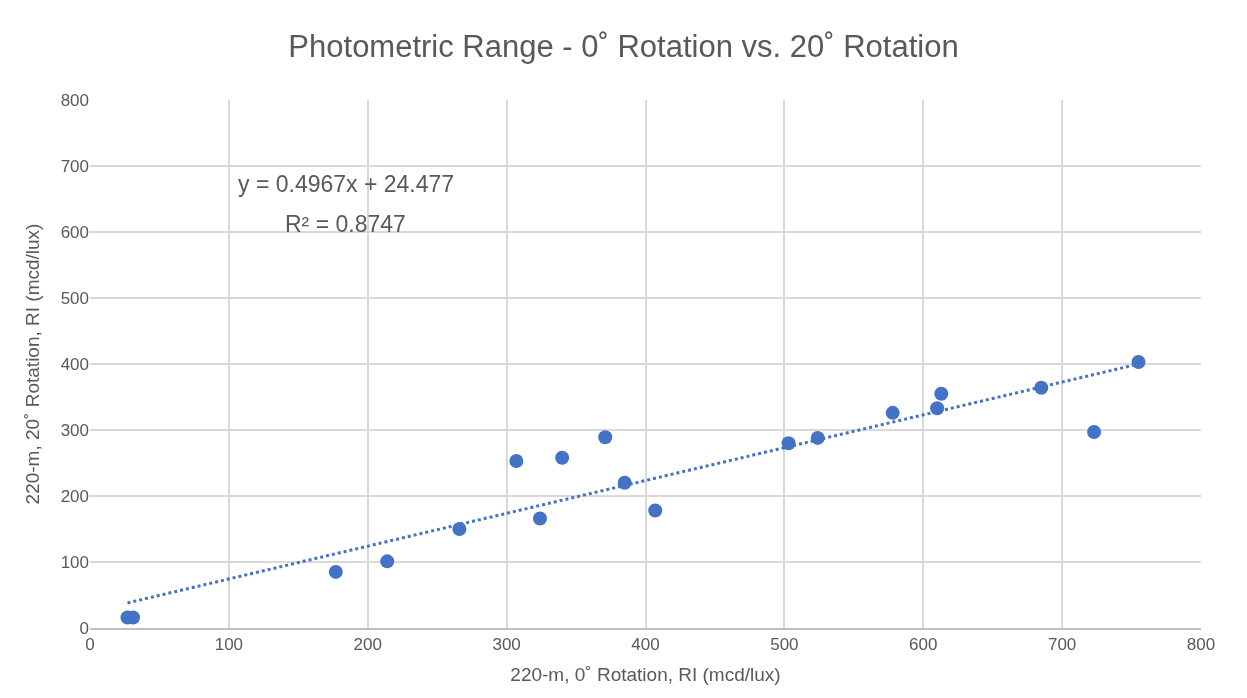  Describe the element at coordinates (74, 166) in the screenshot. I see `y-tick-label: 700` at that location.